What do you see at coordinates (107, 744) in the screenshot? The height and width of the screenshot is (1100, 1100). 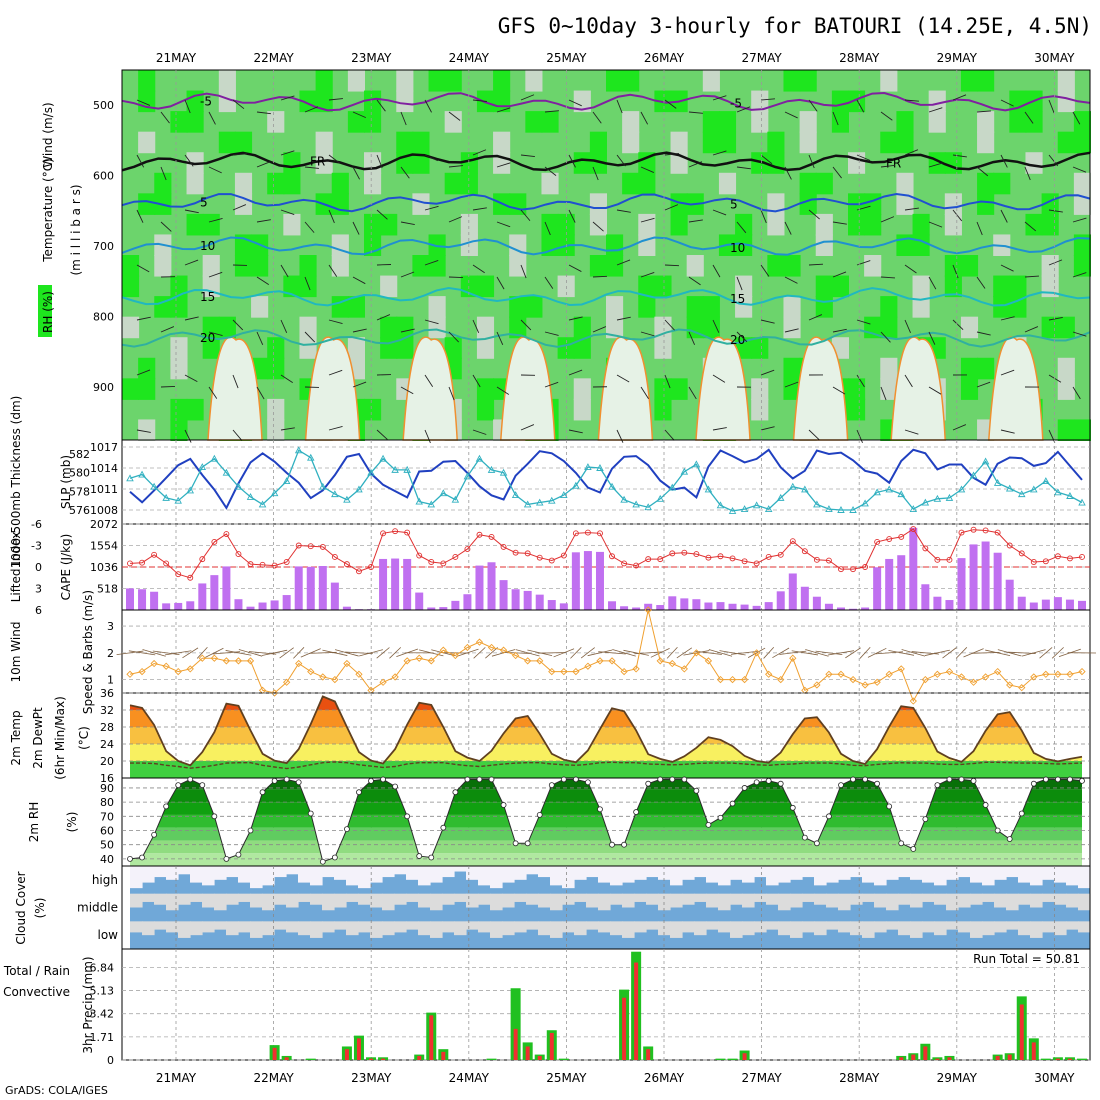 I see `y-tick-label: 24` at bounding box center [107, 744].